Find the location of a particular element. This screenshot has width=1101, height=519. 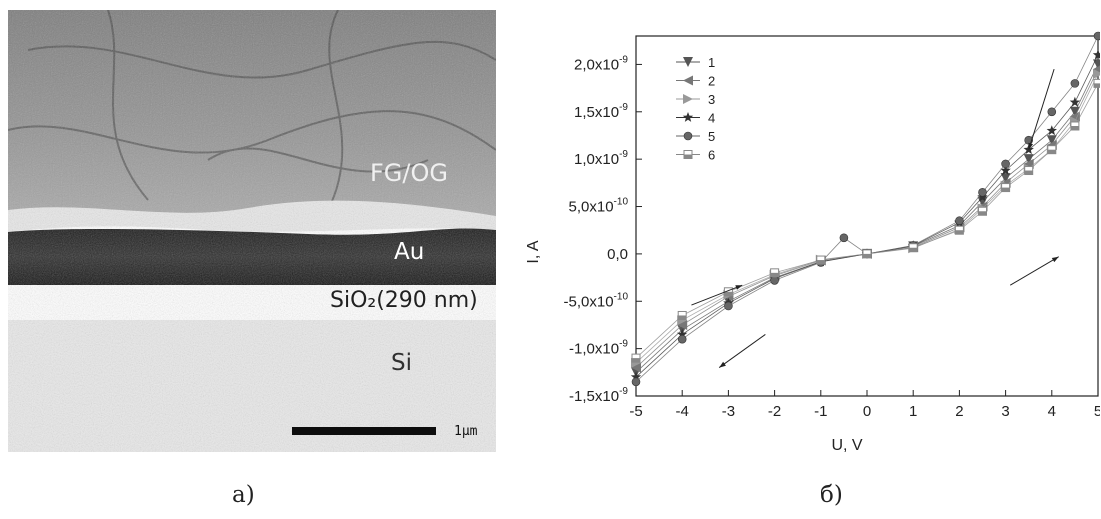

y-tick-label: -1,0x10⁻⁹ is located at coordinates (598, 348).